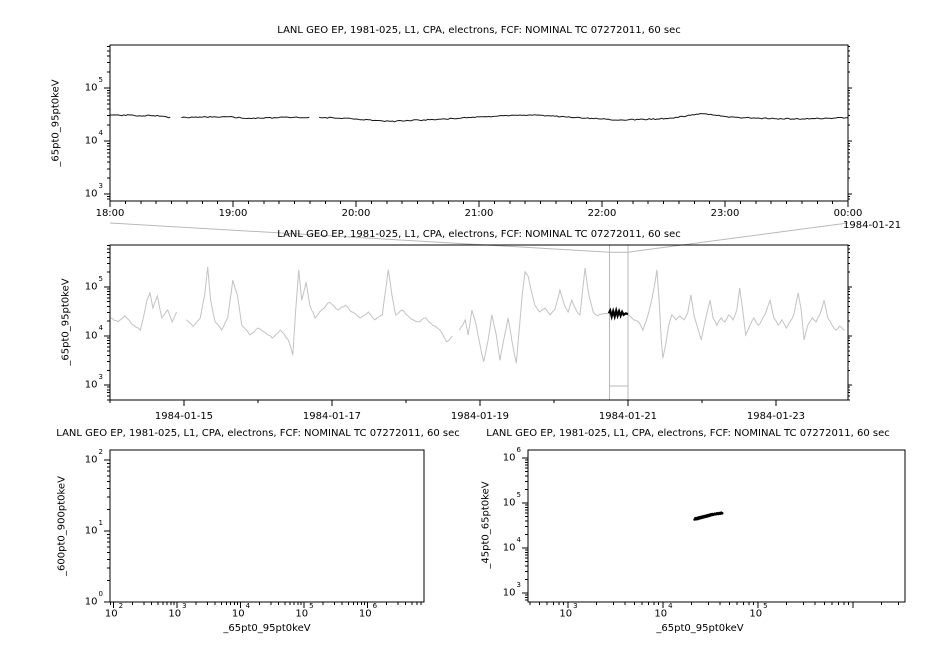 The height and width of the screenshot is (647, 926). I want to click on scatter-45-65-axes, so click(714, 528).